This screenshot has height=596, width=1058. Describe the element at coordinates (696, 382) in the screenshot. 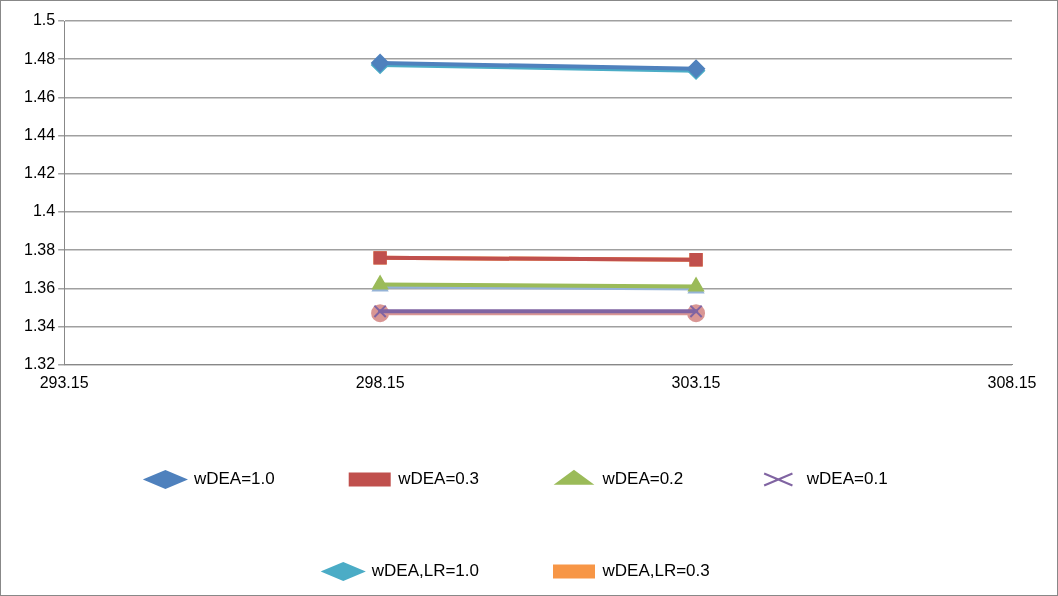

I see `x-tick-label: 303.15` at that location.